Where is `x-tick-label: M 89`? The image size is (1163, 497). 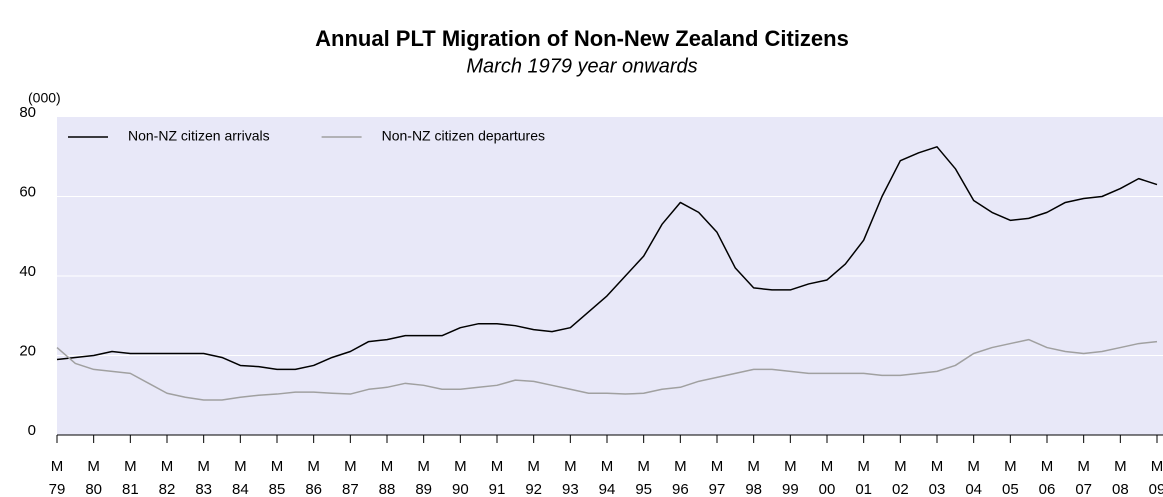
x-tick-label: M 89 is located at coordinates (423, 477).